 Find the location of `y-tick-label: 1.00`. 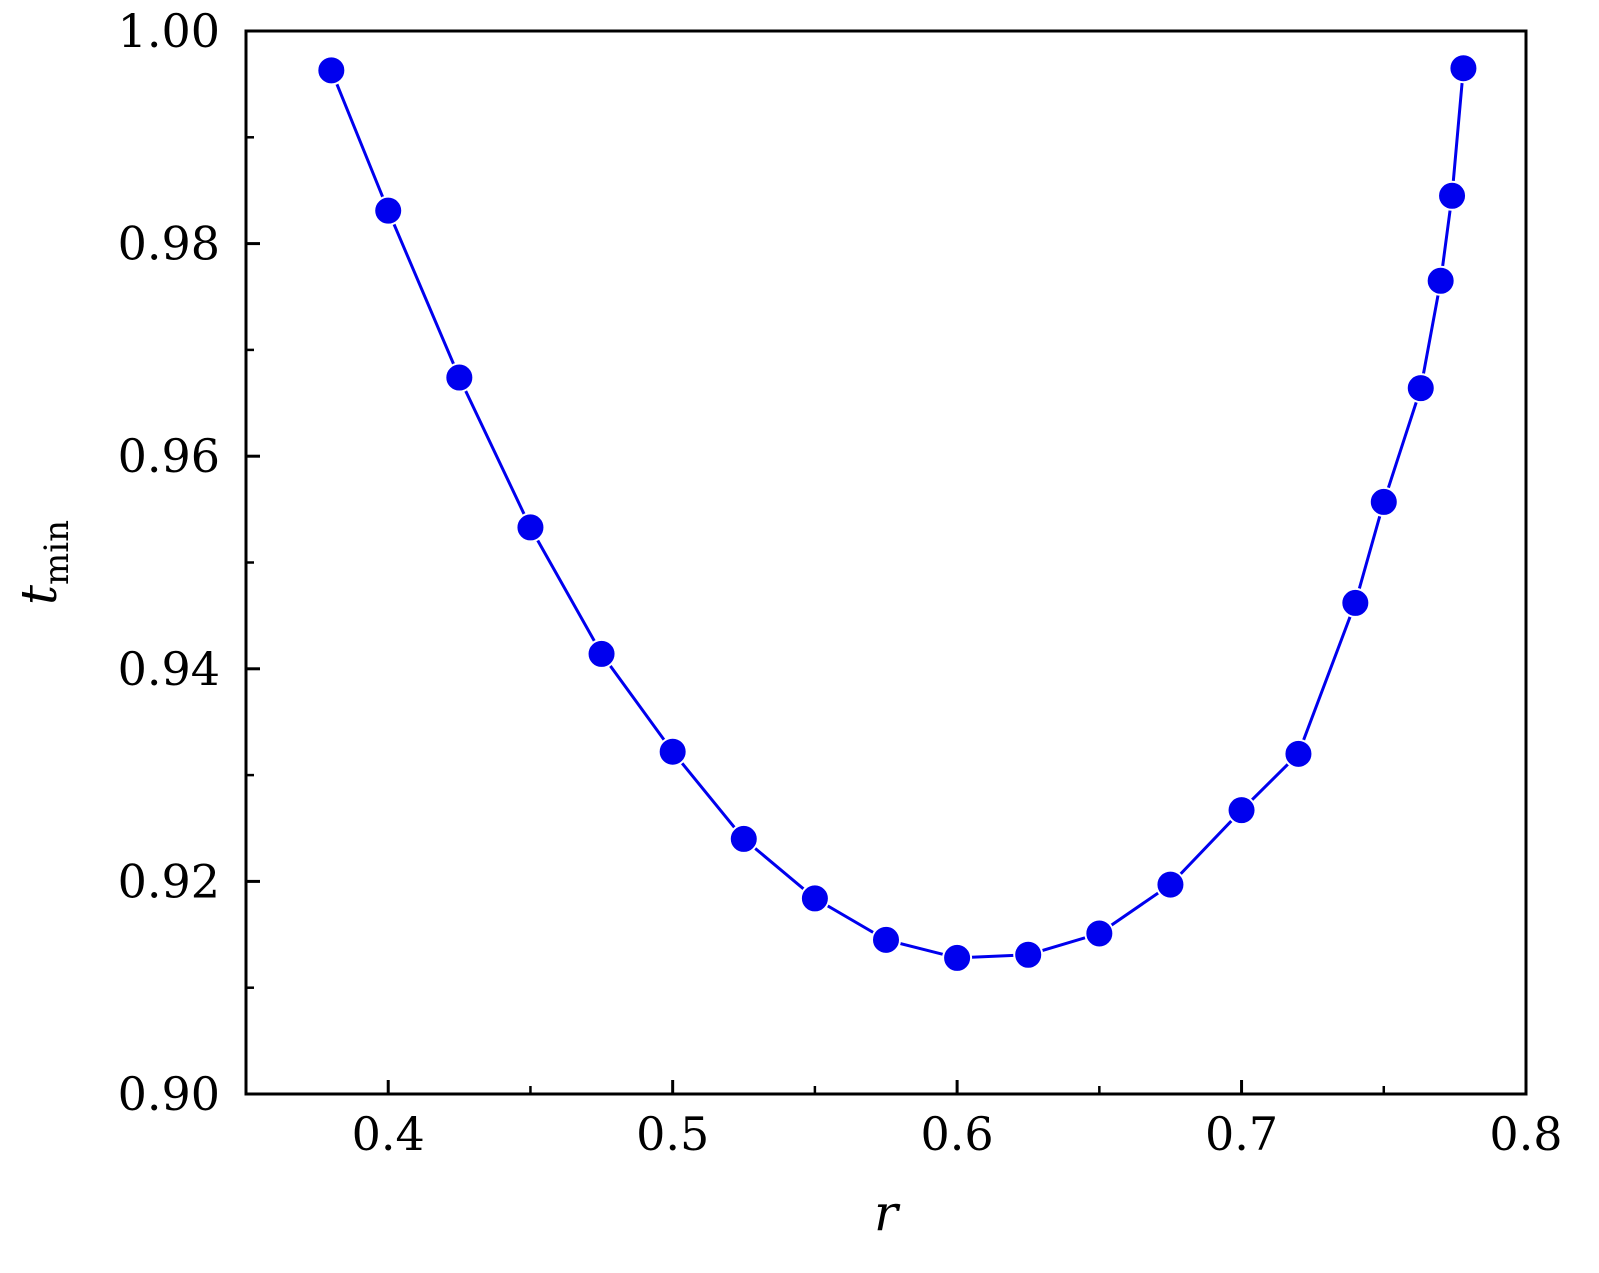

y-tick-label: 1.00 is located at coordinates (169, 31).